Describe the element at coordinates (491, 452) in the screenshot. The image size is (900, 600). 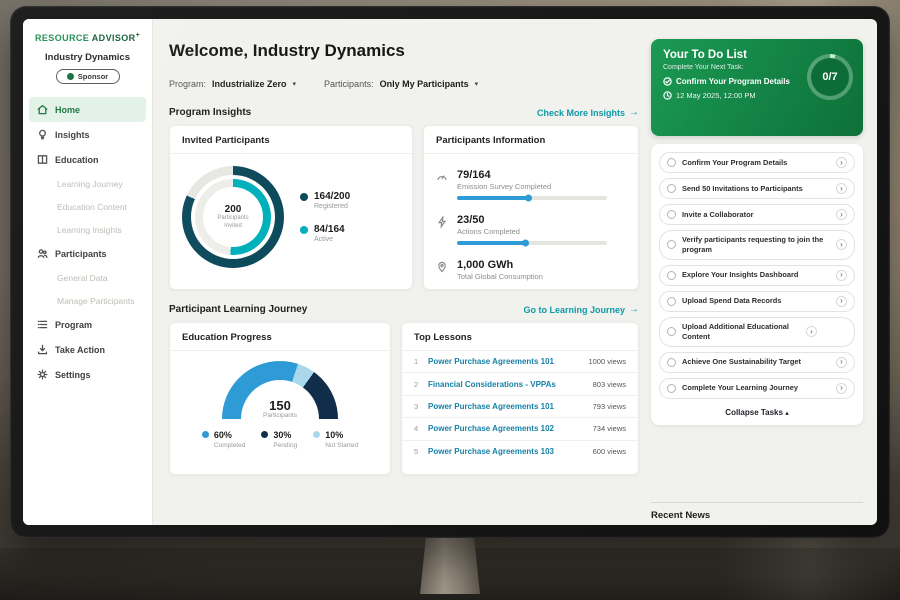
I see `lesson-link: Power Purchase Agreements 103` at that location.